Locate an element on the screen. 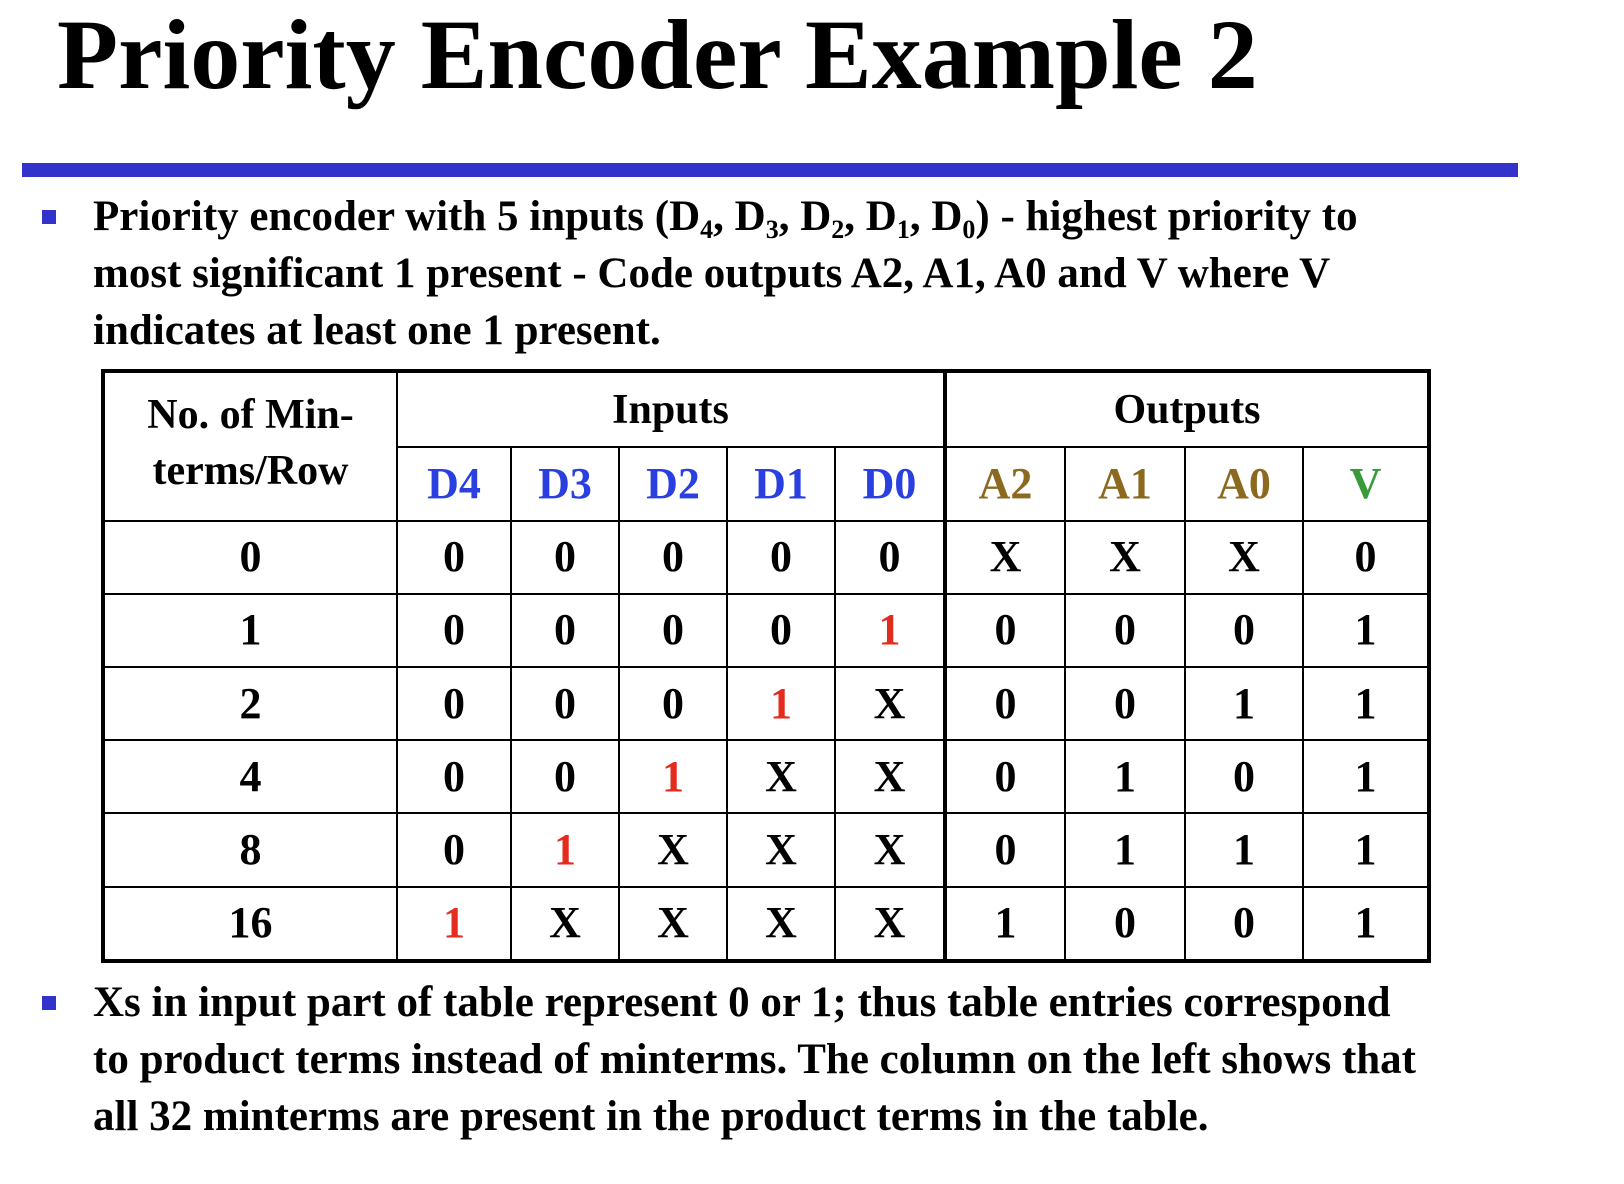 The width and height of the screenshot is (1624, 1184). subscript: 0 is located at coordinates (969, 229).